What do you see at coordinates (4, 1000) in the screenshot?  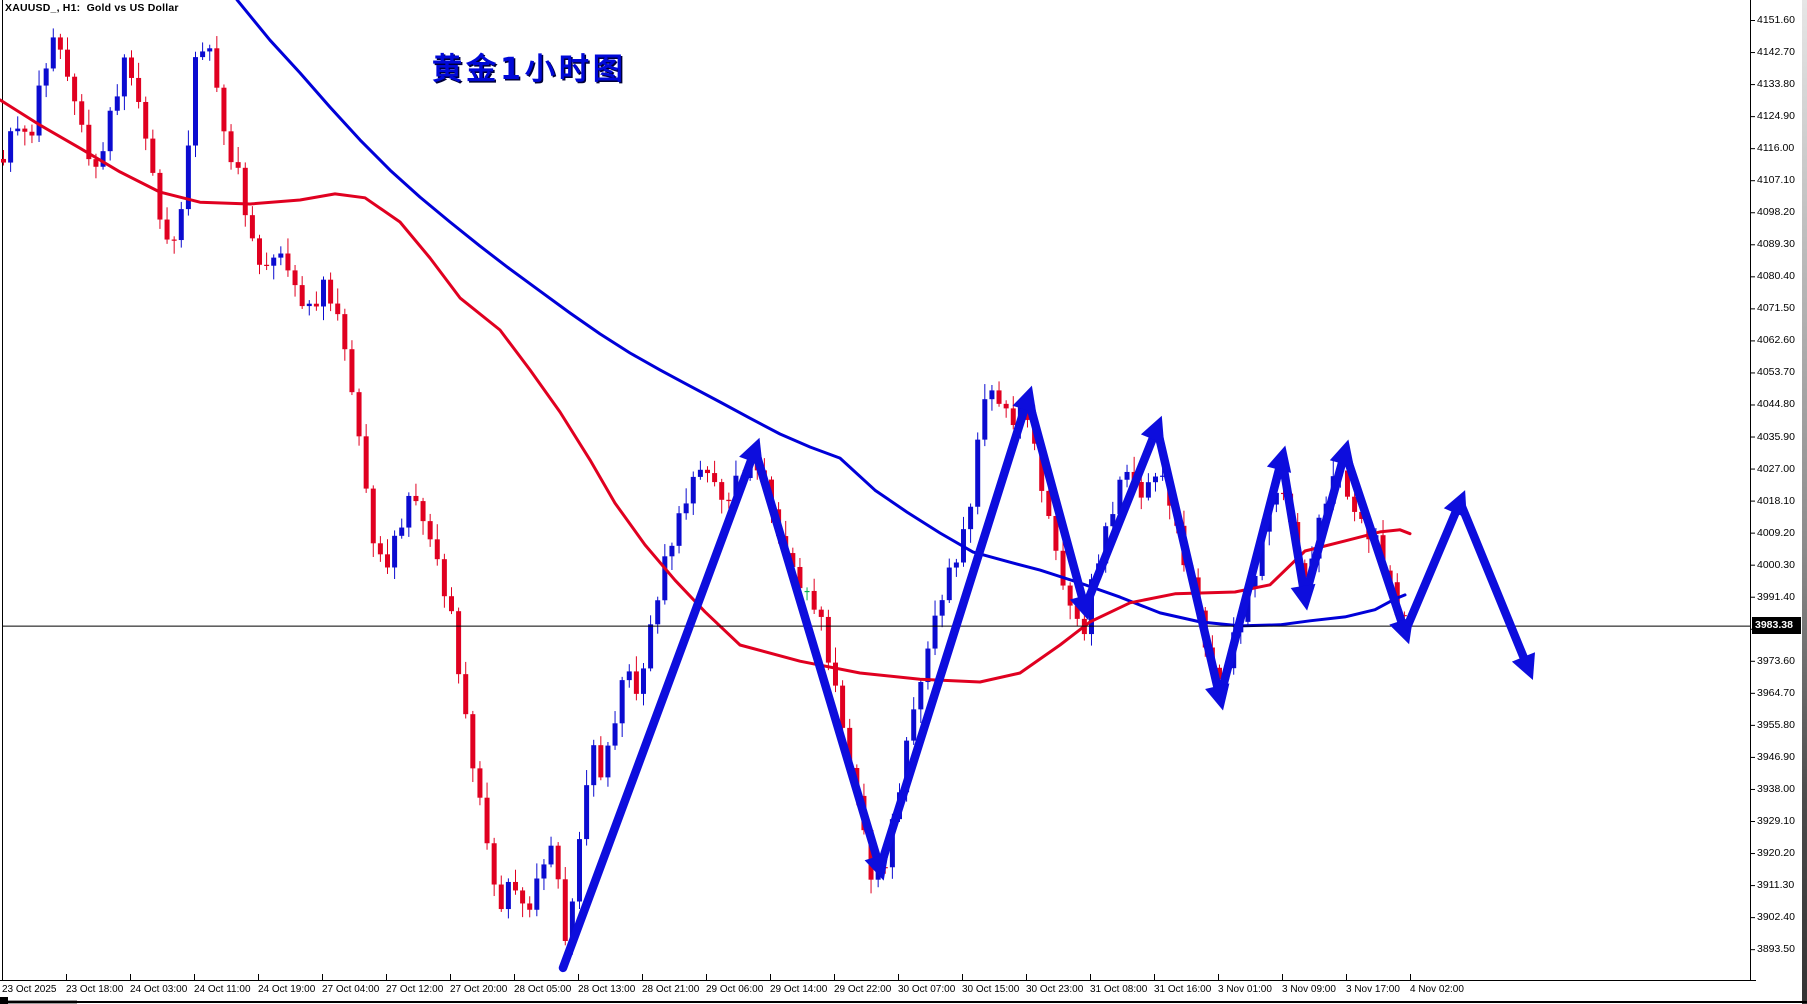 I see `bottom-left-corner` at bounding box center [4, 1000].